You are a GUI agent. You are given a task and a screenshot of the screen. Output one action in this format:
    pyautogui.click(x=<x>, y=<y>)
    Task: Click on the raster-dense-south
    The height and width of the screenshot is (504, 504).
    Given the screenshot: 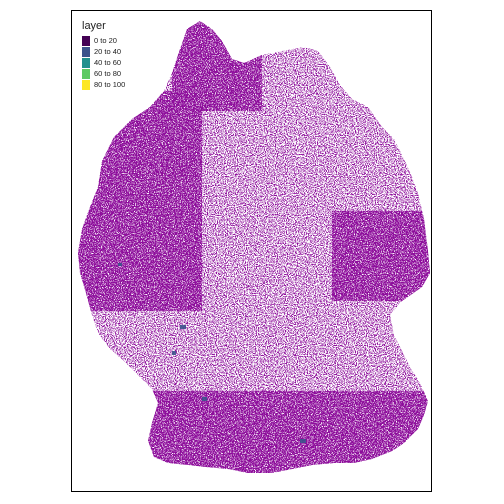 What is the action you would take?
    pyautogui.click(x=281, y=432)
    